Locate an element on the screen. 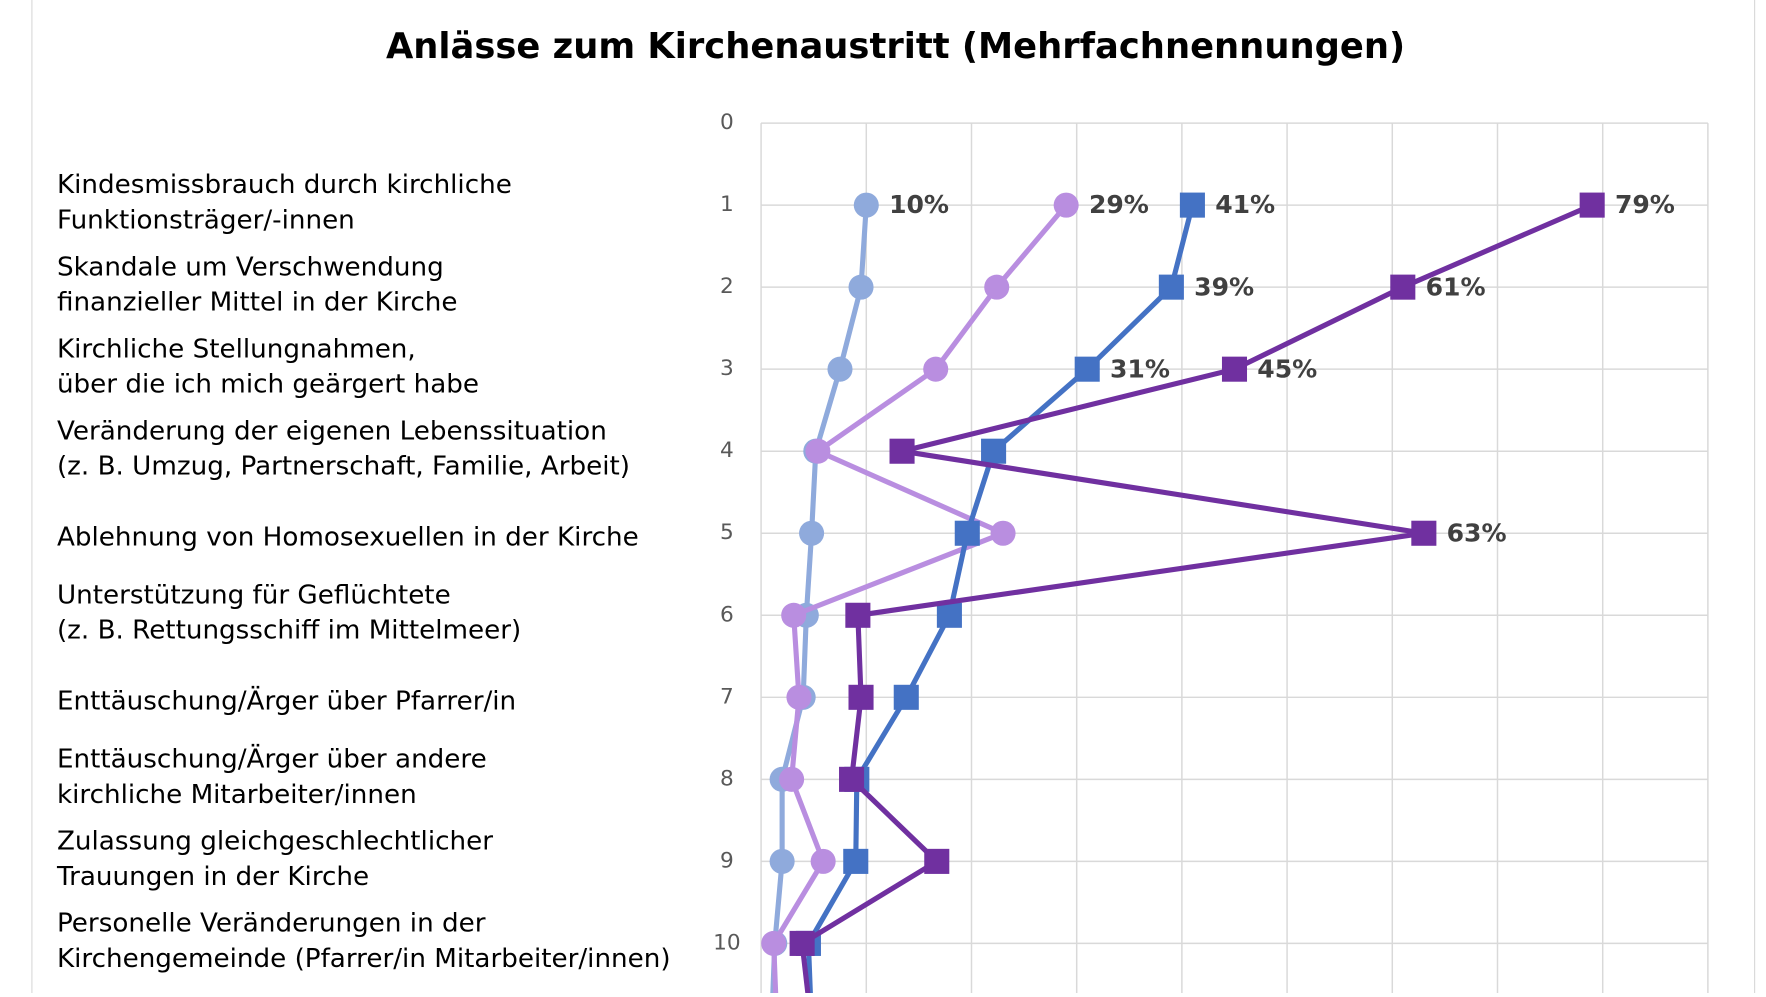  data-label: 61% is located at coordinates (1456, 286).